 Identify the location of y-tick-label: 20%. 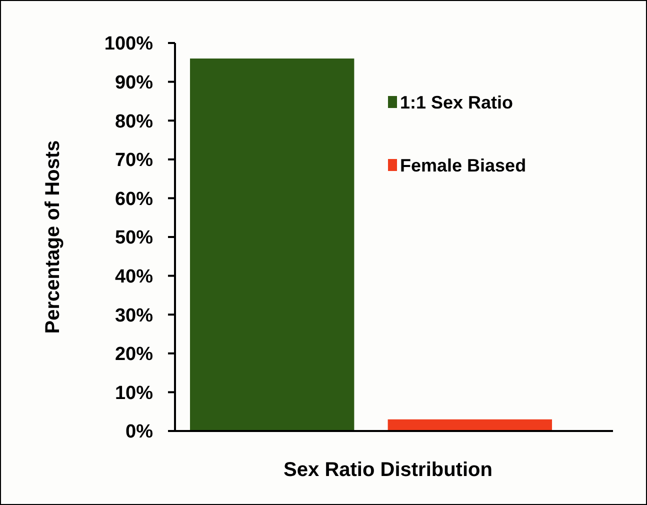
(134, 355).